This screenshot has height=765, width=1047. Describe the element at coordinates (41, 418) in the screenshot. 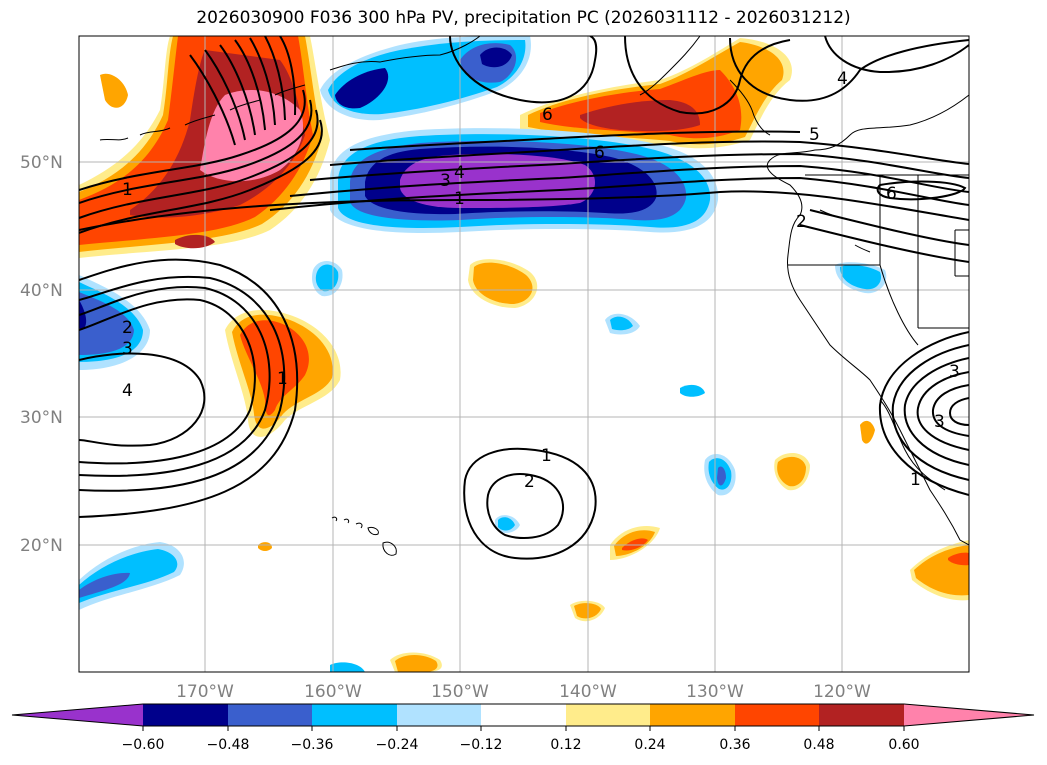

I see `lat-label-30n: 30°N` at that location.